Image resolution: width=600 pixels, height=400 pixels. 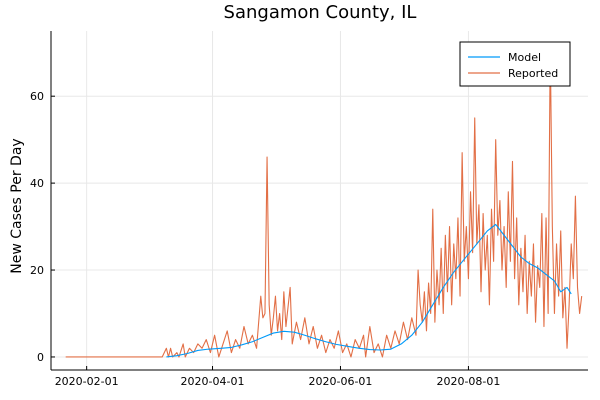 I want to click on legend-label-reported: Reported, so click(x=533, y=73).